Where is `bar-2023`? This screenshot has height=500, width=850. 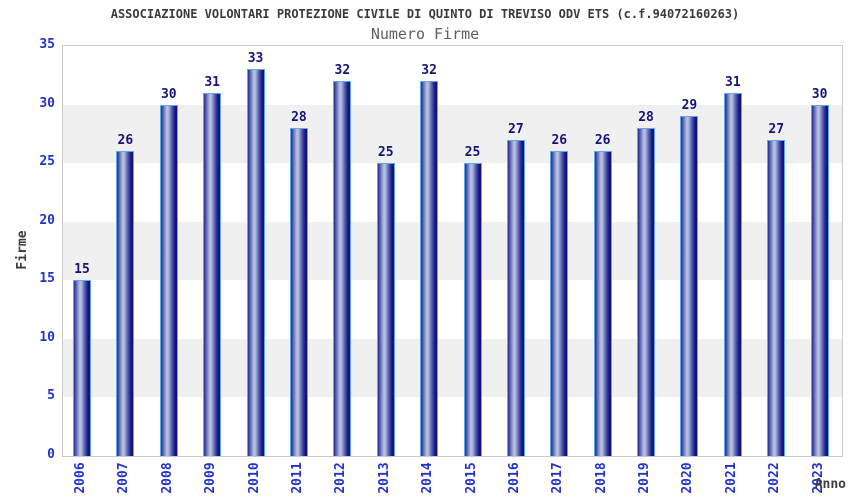 bar-2023 is located at coordinates (819, 280).